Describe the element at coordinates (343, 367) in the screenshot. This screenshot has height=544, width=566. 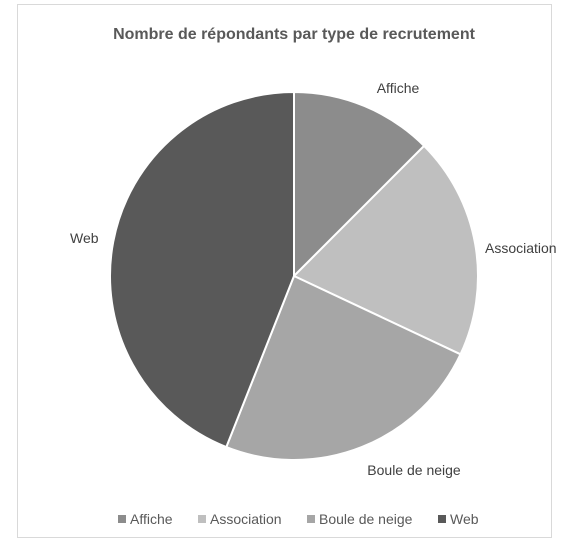
I see `pie-slice-boule-de-neige` at that location.